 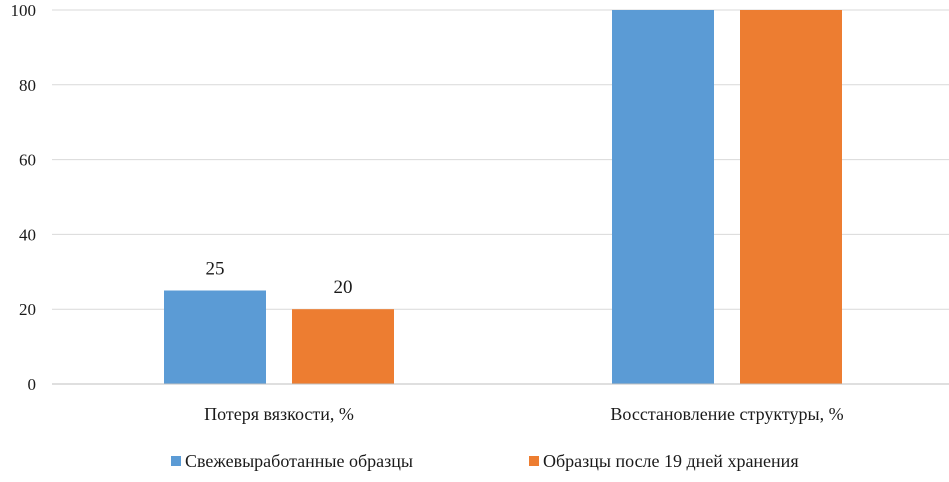 I want to click on y-tick-label: 80, so click(x=27, y=85).